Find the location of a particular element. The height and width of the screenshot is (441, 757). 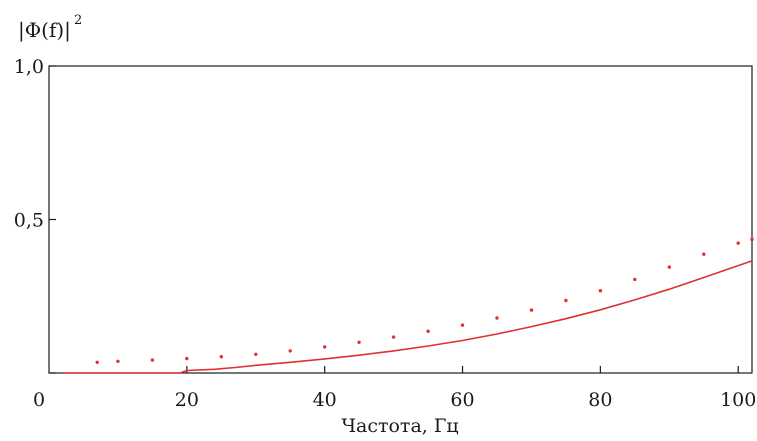

y-axis-label-text: |Φ(f)| is located at coordinates (44, 30).